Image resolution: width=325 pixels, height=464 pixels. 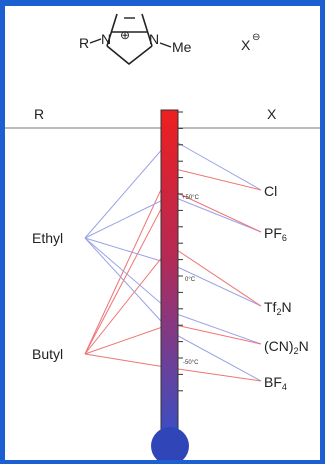 I want to click on cation-butyl-label: Butyl, so click(x=47, y=354).